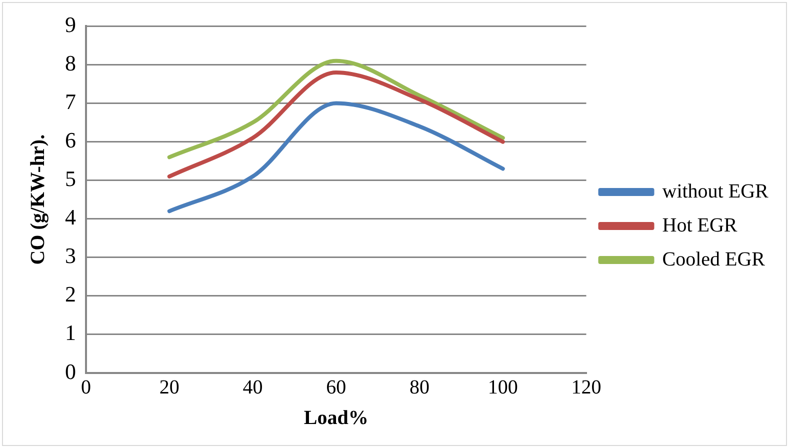 The image size is (789, 448). Describe the element at coordinates (70, 333) in the screenshot. I see `y-tick-label: 1` at that location.